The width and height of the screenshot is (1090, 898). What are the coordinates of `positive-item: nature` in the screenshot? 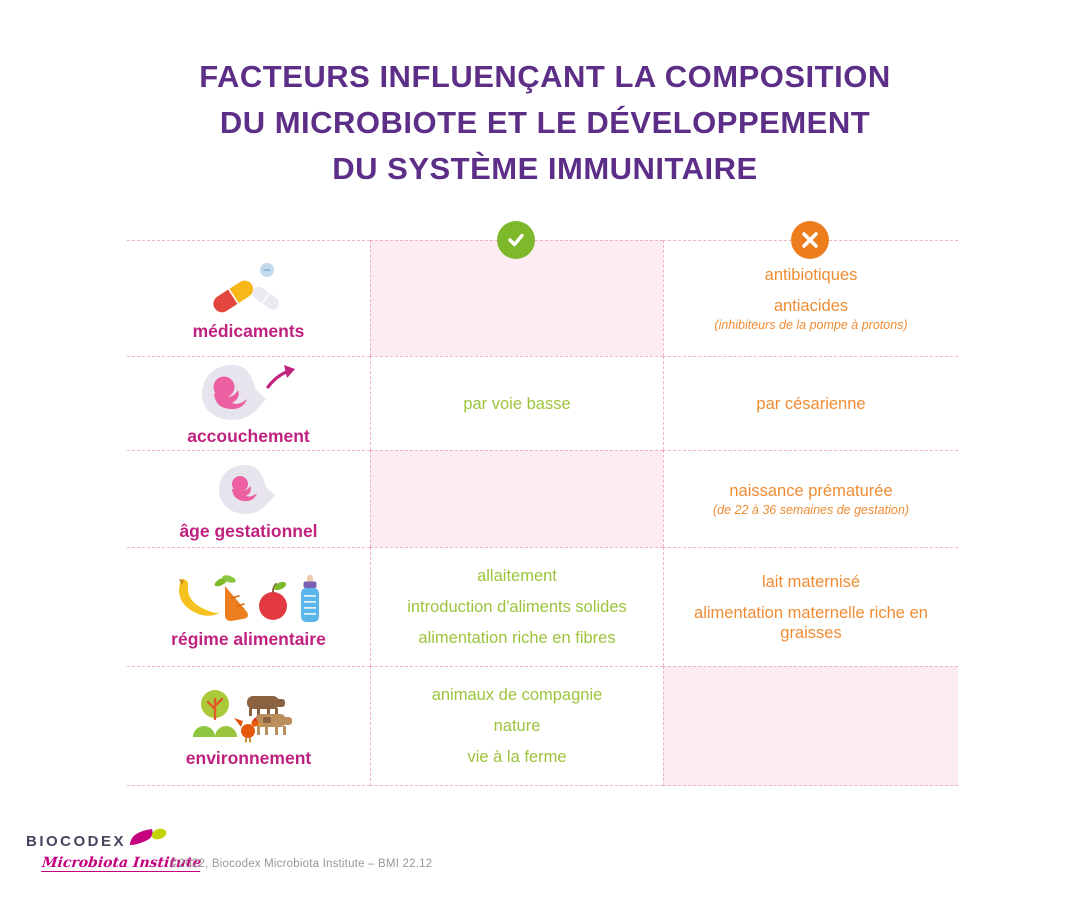 It's located at (517, 726).